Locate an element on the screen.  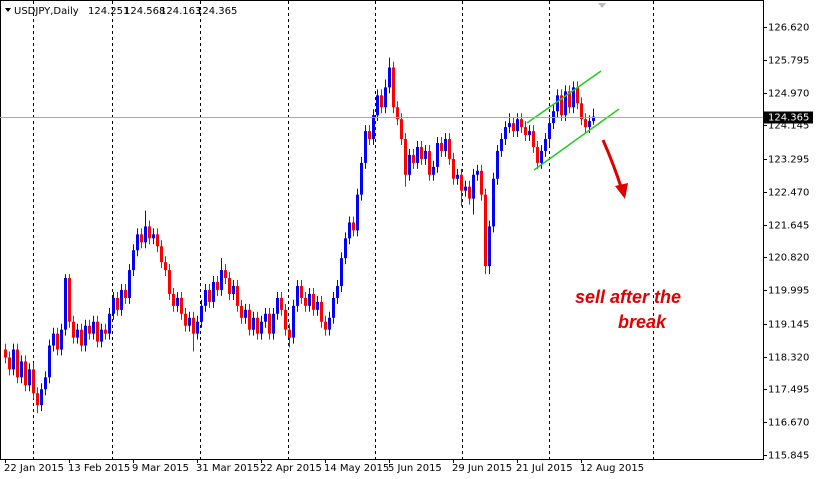
header-close: 124.365 is located at coordinates (216, 11).